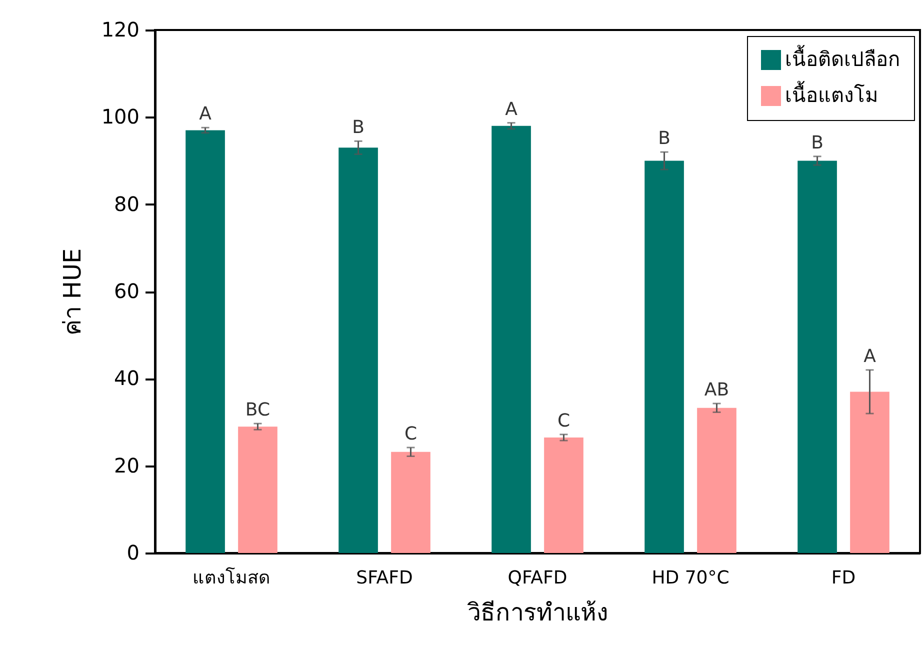  What do you see at coordinates (843, 578) in the screenshot?
I see `x-tick-label: FD` at bounding box center [843, 578].